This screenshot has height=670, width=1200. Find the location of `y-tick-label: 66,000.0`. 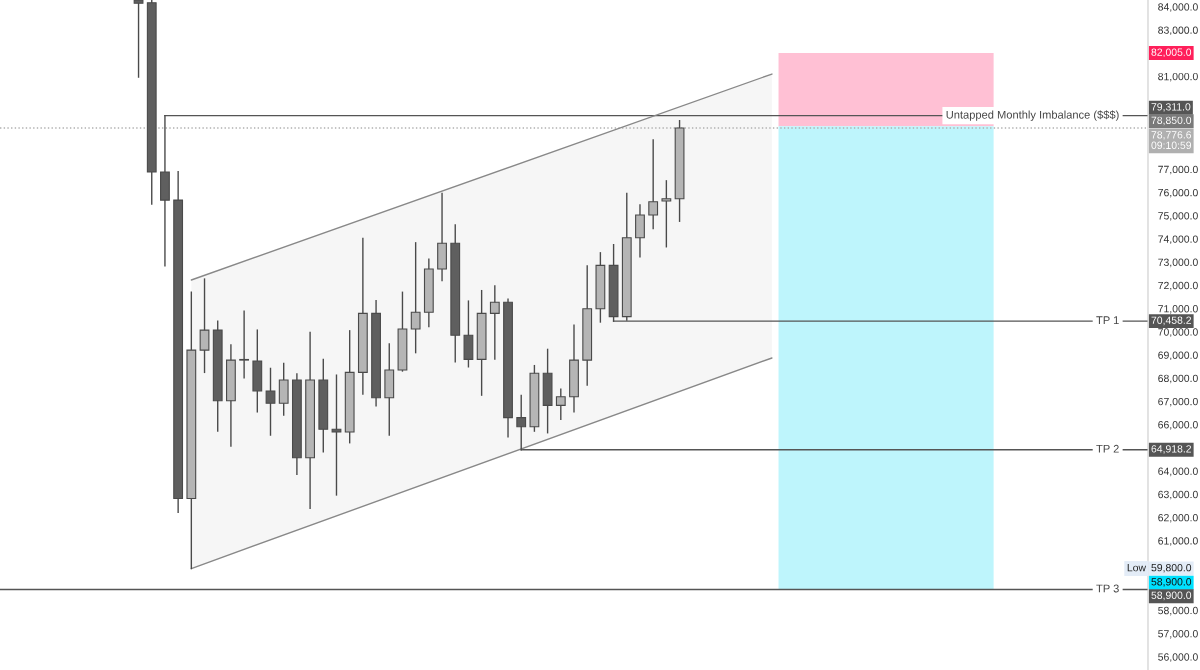

y-tick-label: 66,000.0 is located at coordinates (1178, 425).